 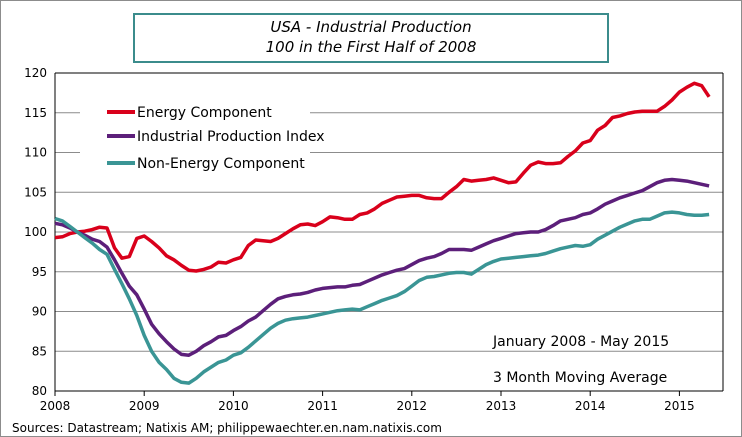 I want to click on annotation-date-range: January 2008 - May 2015, so click(x=580, y=342).